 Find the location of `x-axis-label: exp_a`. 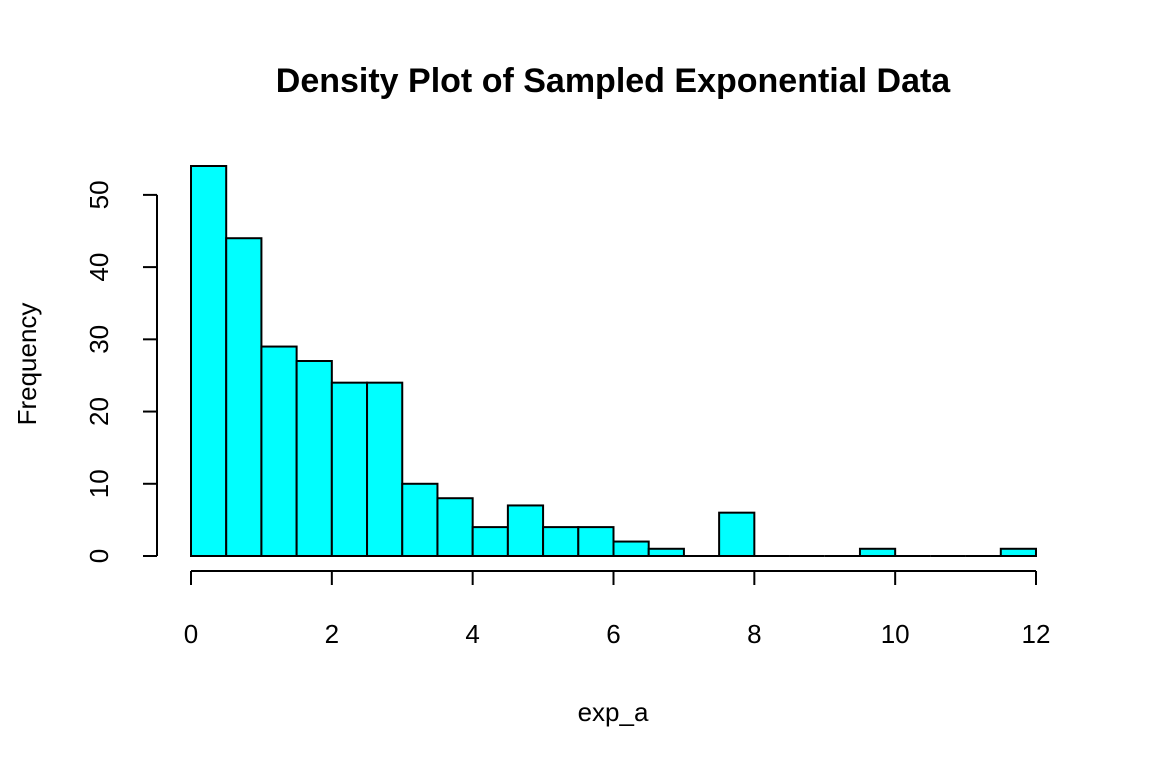

x-axis-label: exp_a is located at coordinates (613, 712).